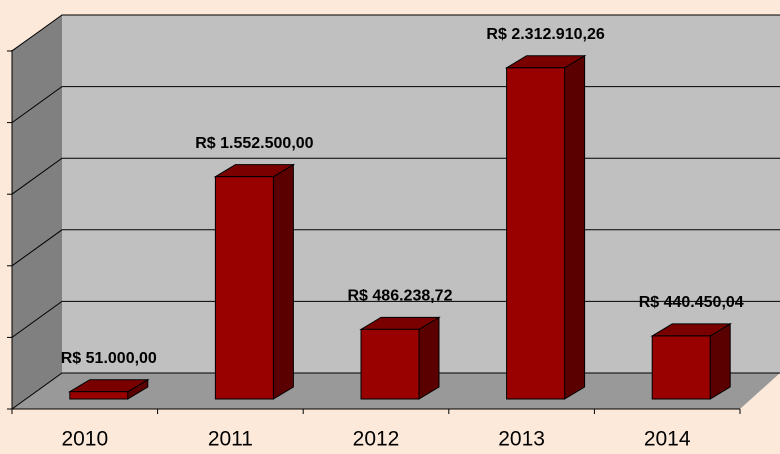 The height and width of the screenshot is (454, 780). I want to click on grid-line, so click(395, 33).